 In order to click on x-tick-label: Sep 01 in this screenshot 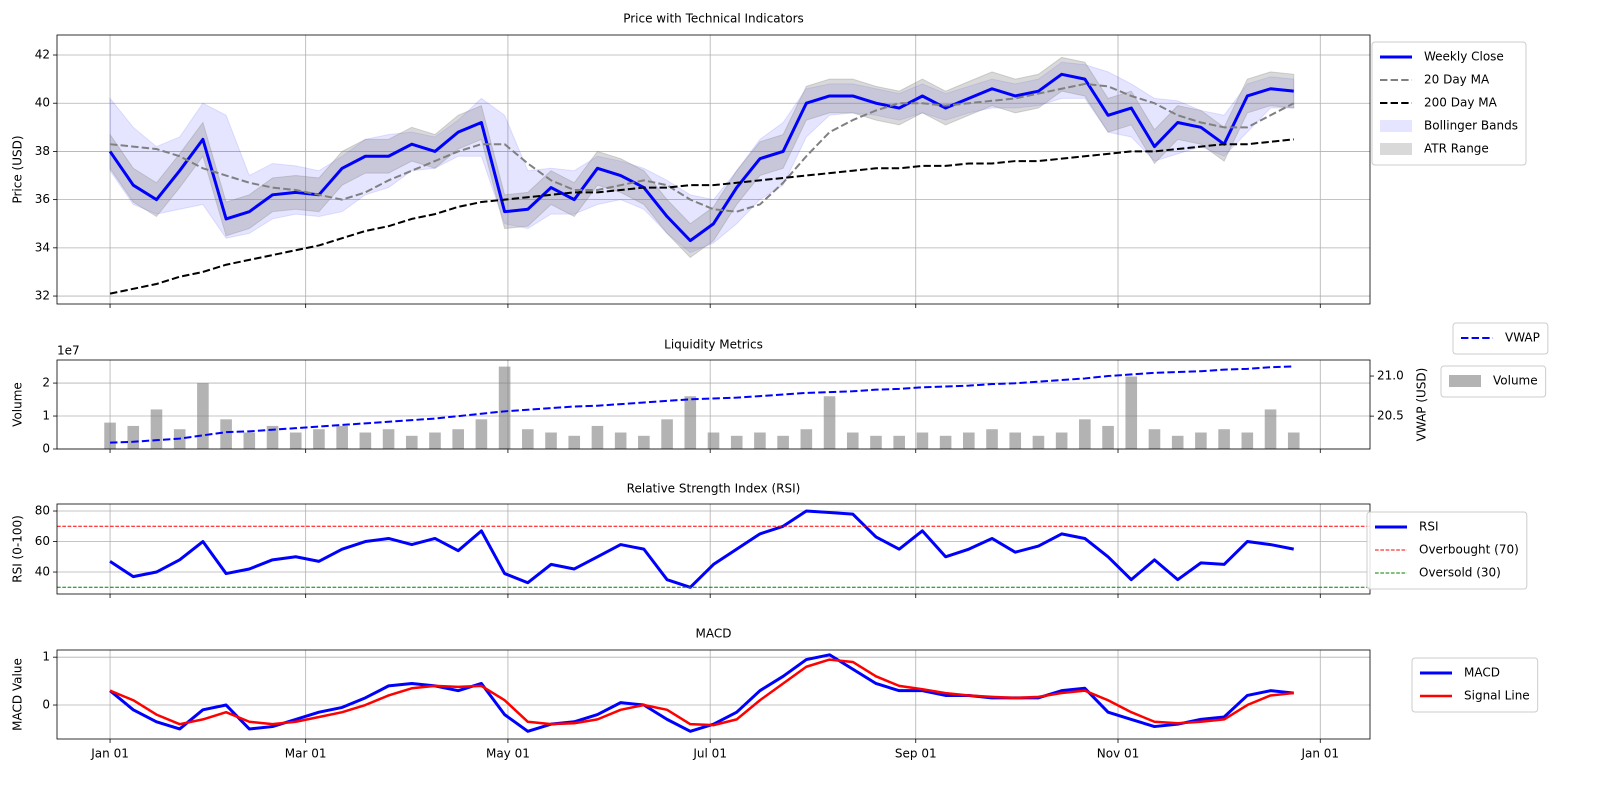, I will do `click(916, 754)`.